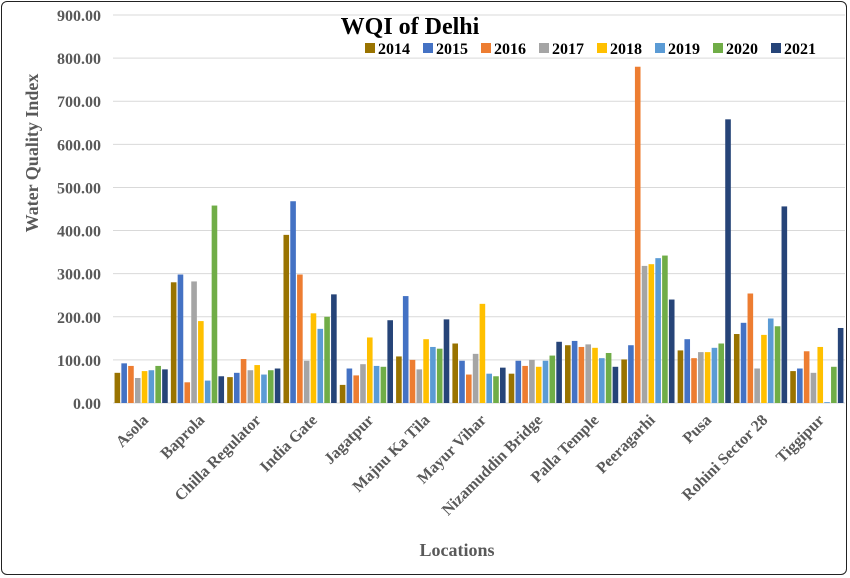 The height and width of the screenshot is (578, 850). I want to click on bar-2015-baprola, so click(180, 338).